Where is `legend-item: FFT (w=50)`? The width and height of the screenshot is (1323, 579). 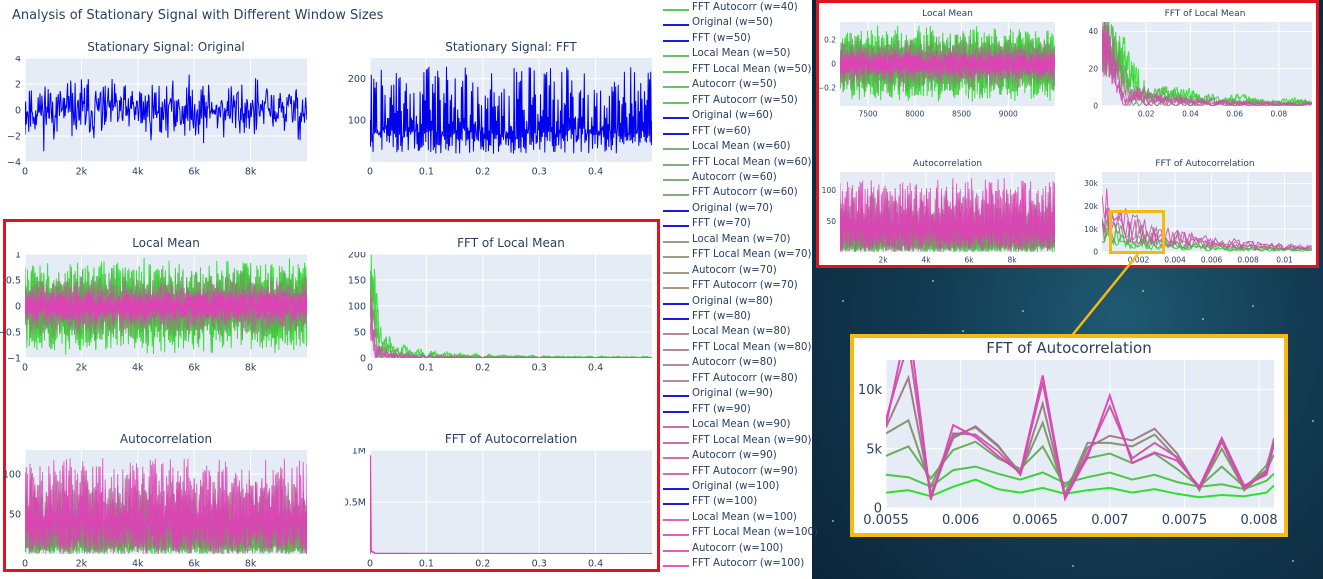 legend-item: FFT (w=50) is located at coordinates (736, 40).